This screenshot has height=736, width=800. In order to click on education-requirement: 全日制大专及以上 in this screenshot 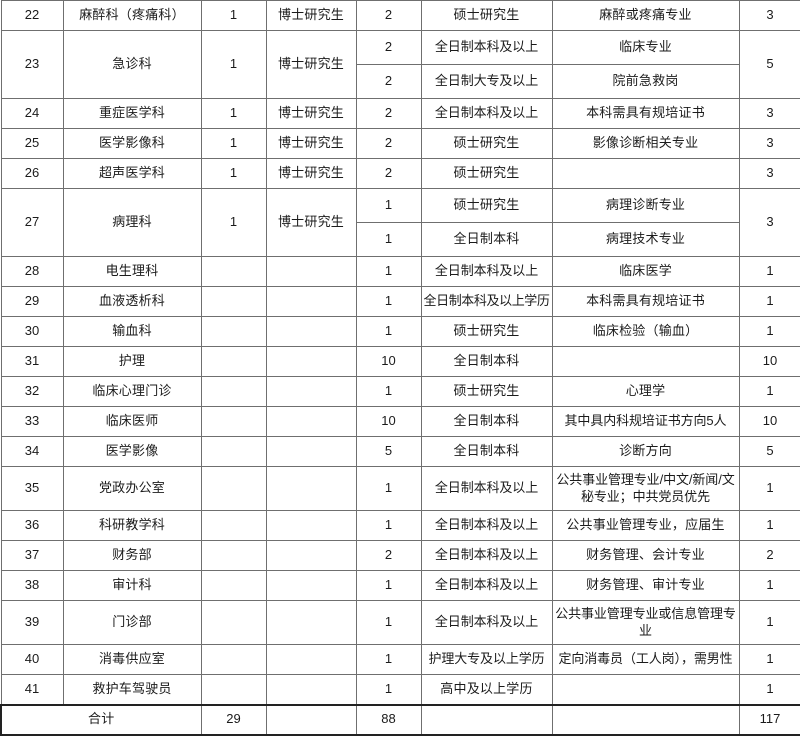, I will do `click(486, 81)`.